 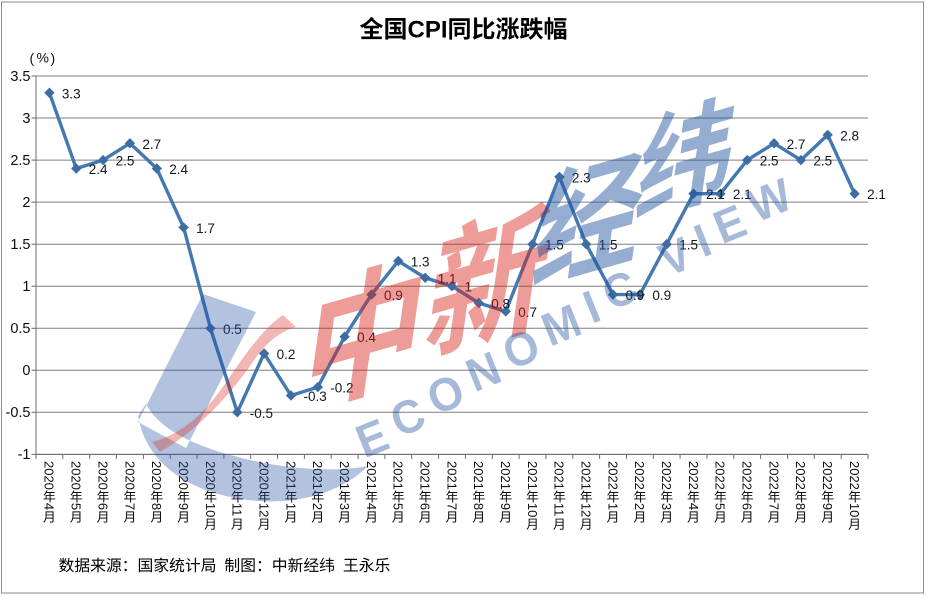 What do you see at coordinates (71, 93) in the screenshot?
I see `svg-text: 3.3` at bounding box center [71, 93].